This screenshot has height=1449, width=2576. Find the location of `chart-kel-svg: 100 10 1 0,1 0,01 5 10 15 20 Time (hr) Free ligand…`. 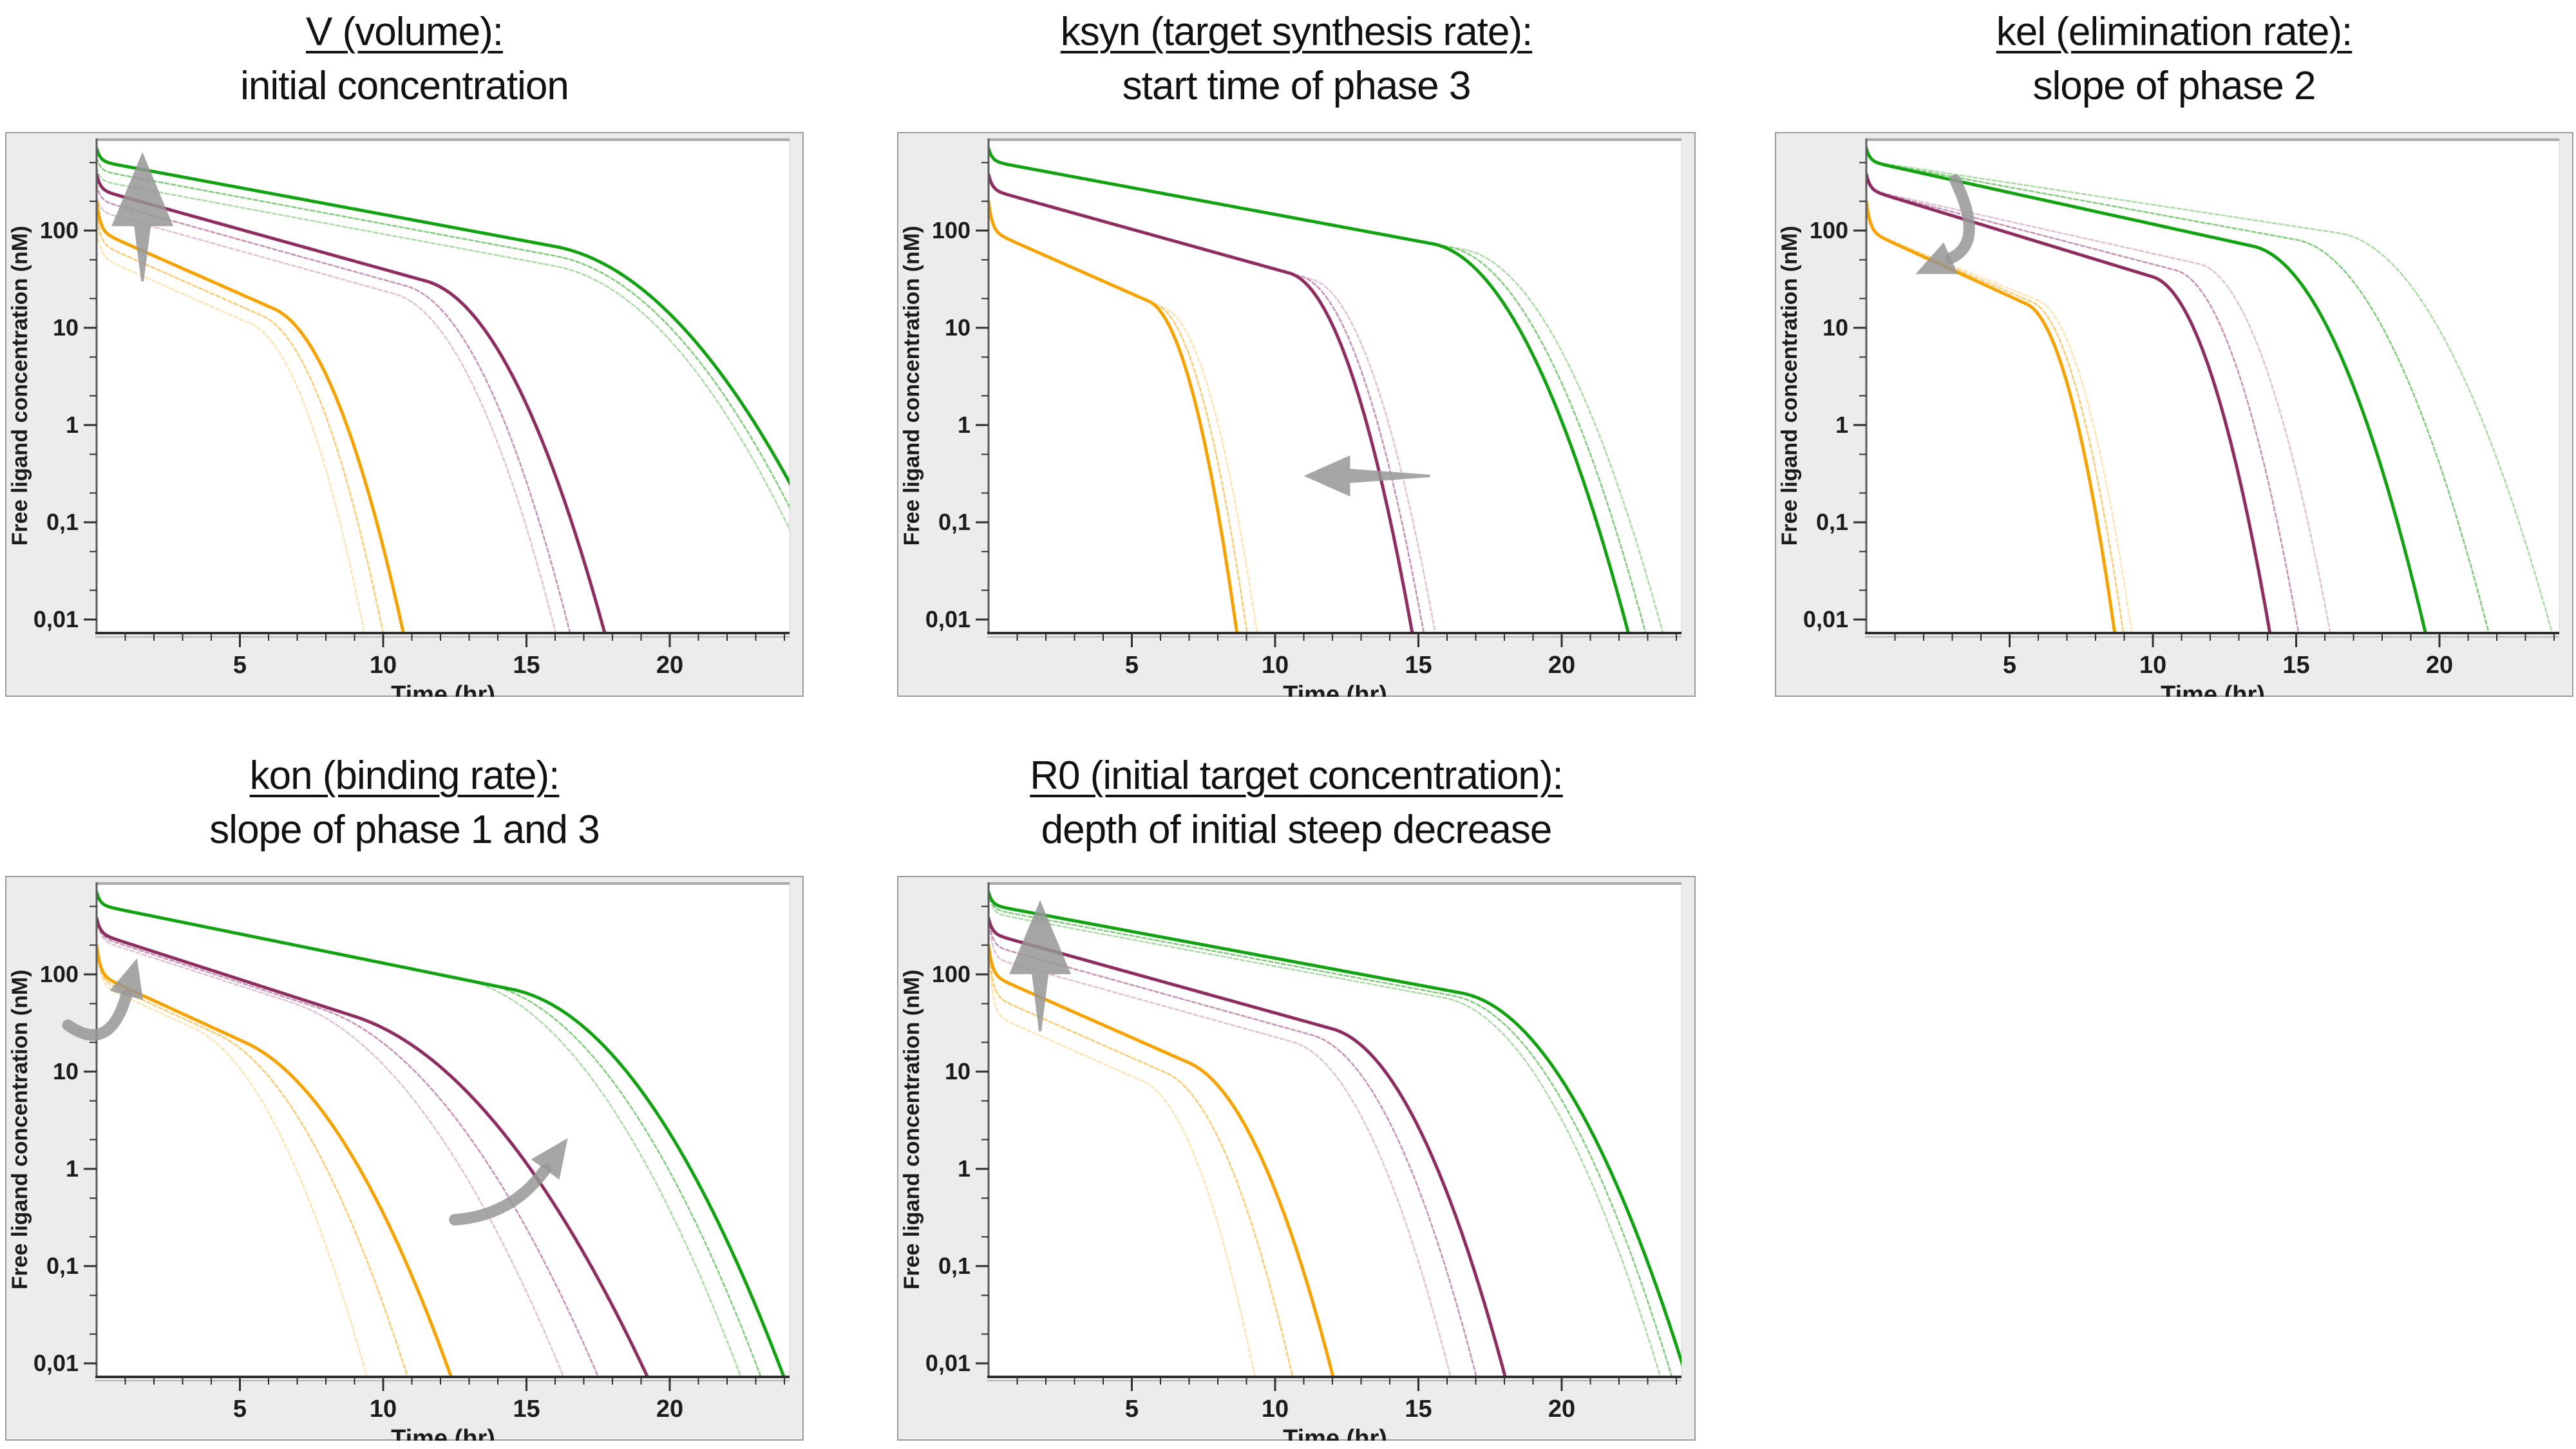

chart-kel-svg: 100 10 1 0,1 0,01 5 10 15 20 Time (hr) Free ligand… is located at coordinates (2174, 420).